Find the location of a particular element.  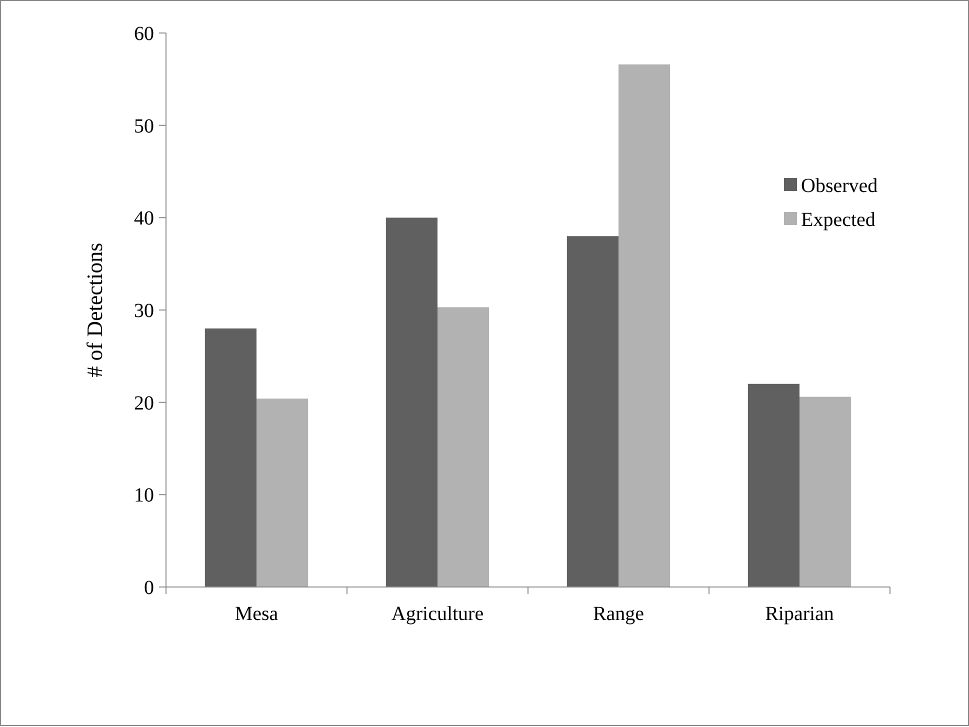

y-tick-label: 10 is located at coordinates (144, 495).